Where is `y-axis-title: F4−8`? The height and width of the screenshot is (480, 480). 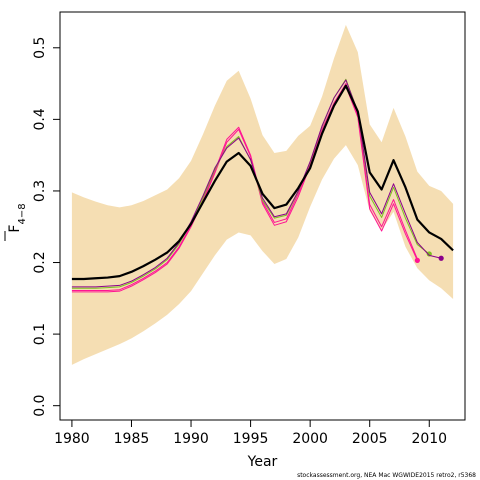
y-axis-title: F4−8 is located at coordinates (16, 222).